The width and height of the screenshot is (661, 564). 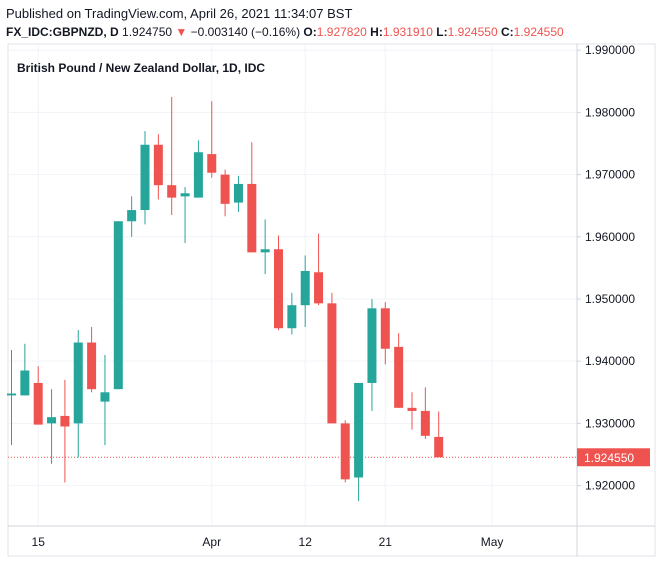 What do you see at coordinates (507, 32) in the screenshot?
I see `close-label: C:` at bounding box center [507, 32].